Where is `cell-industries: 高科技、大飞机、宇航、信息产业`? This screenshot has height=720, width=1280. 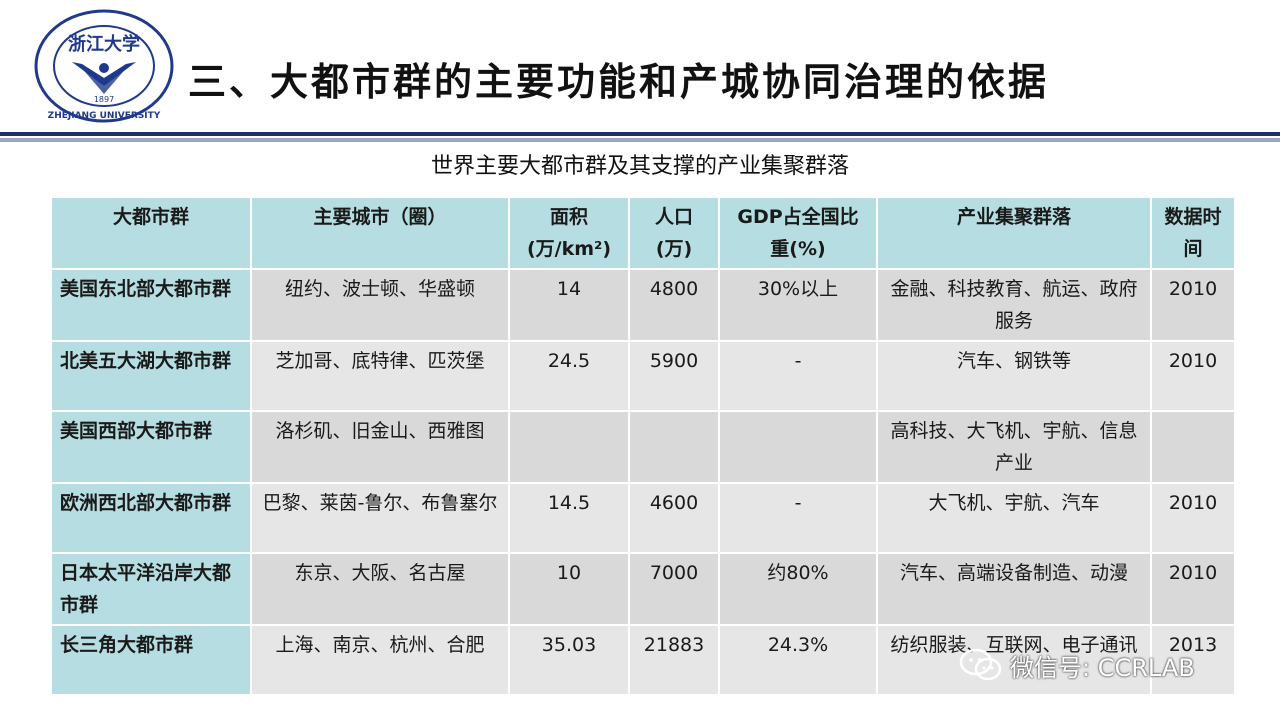
cell-industries: 高科技、大飞机、宇航、信息产业 is located at coordinates (1014, 447).